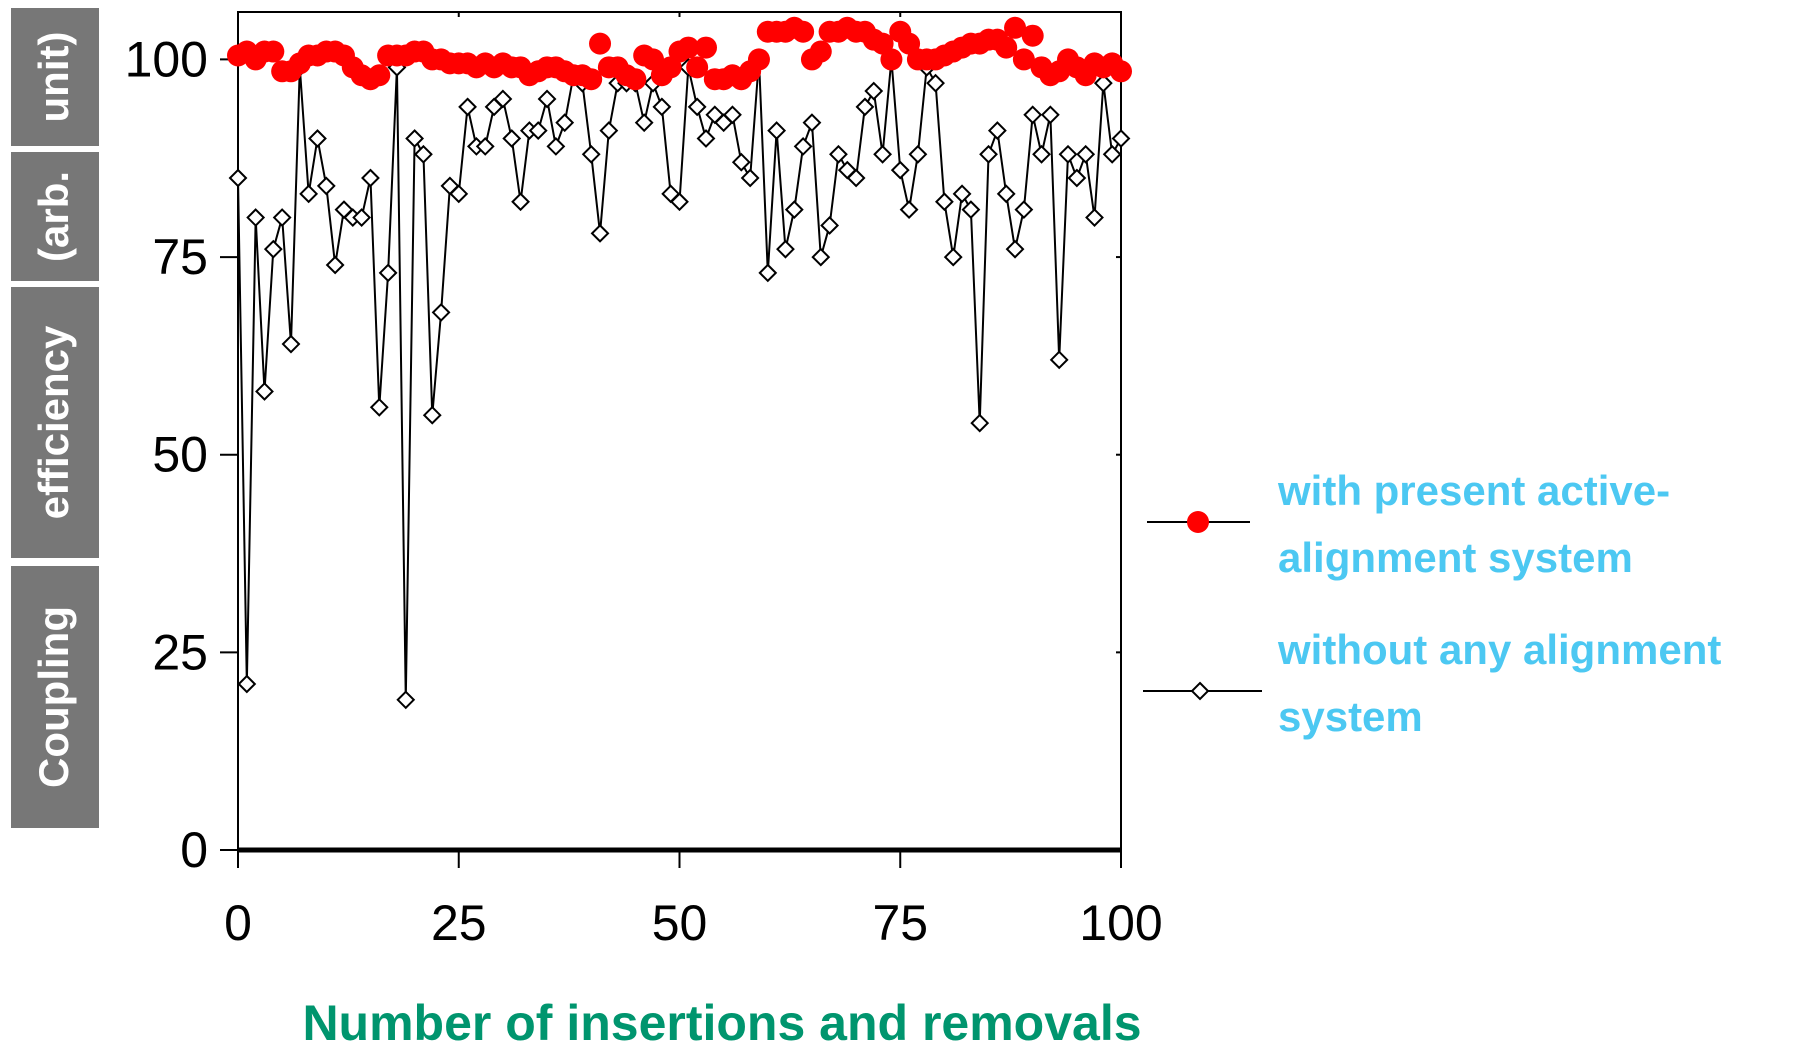  I want to click on legend-label: alignment system, so click(1455, 557).